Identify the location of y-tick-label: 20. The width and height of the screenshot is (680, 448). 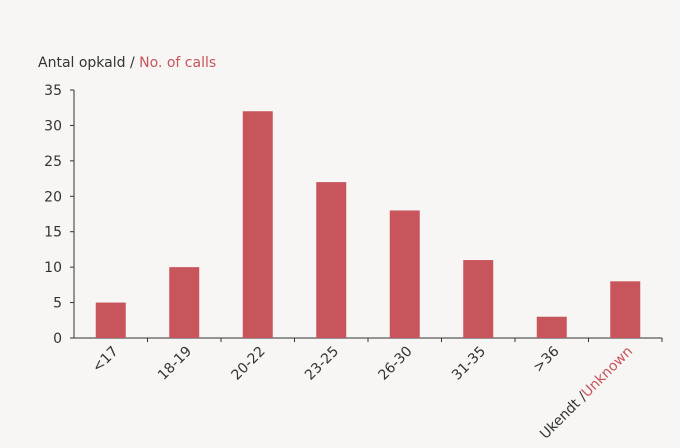
(53, 197).